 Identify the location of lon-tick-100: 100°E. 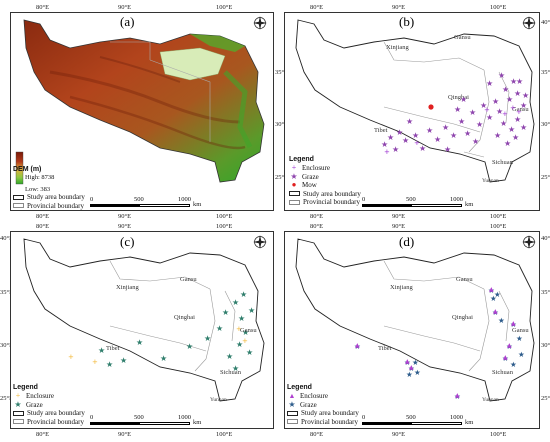
(224, 7).